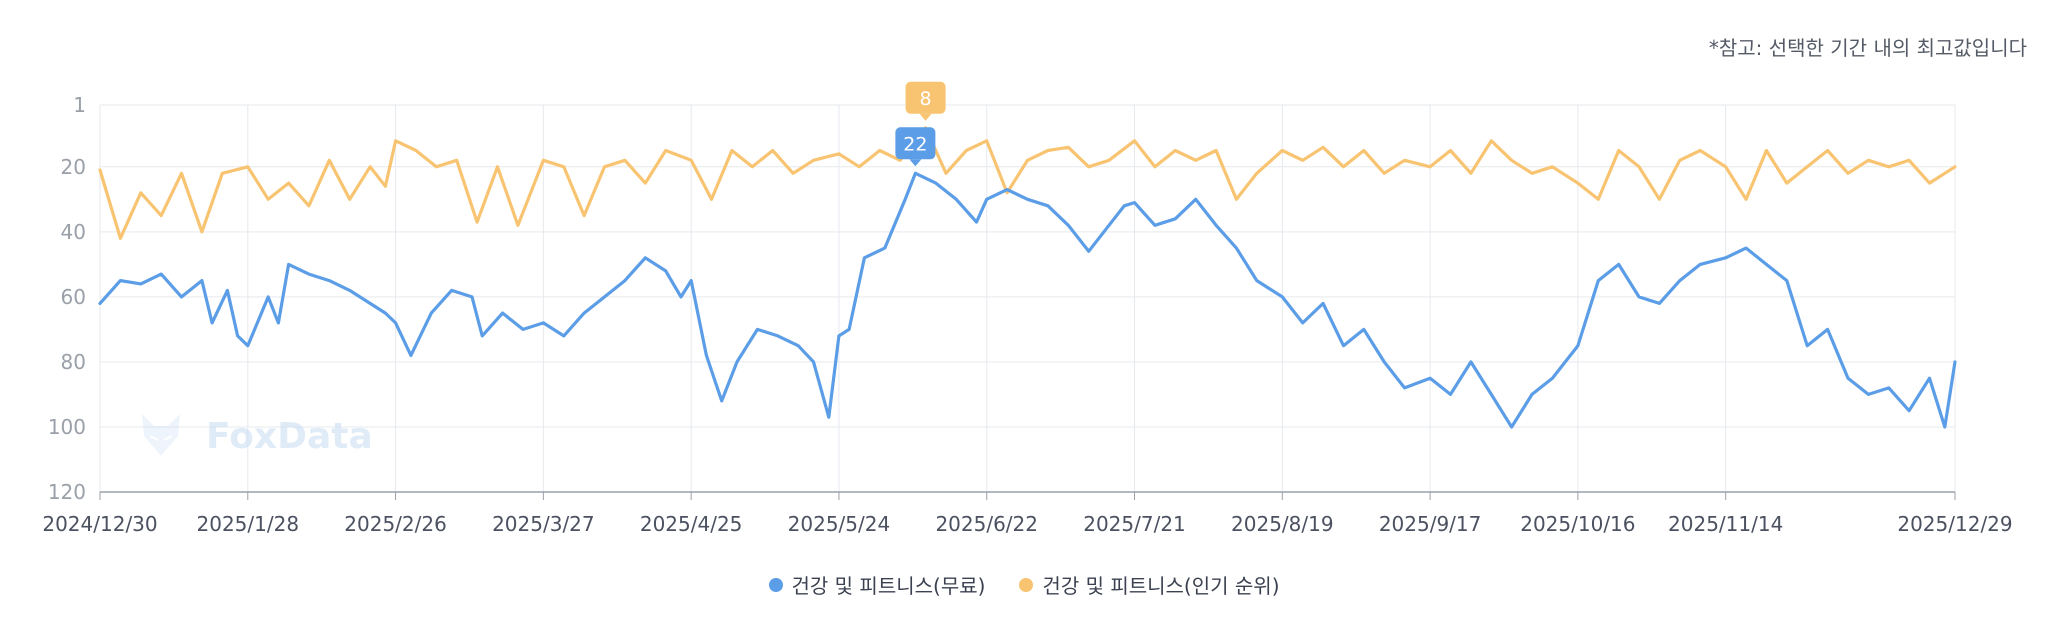  I want to click on x-tick-label: 2024/12/30, so click(99, 524).